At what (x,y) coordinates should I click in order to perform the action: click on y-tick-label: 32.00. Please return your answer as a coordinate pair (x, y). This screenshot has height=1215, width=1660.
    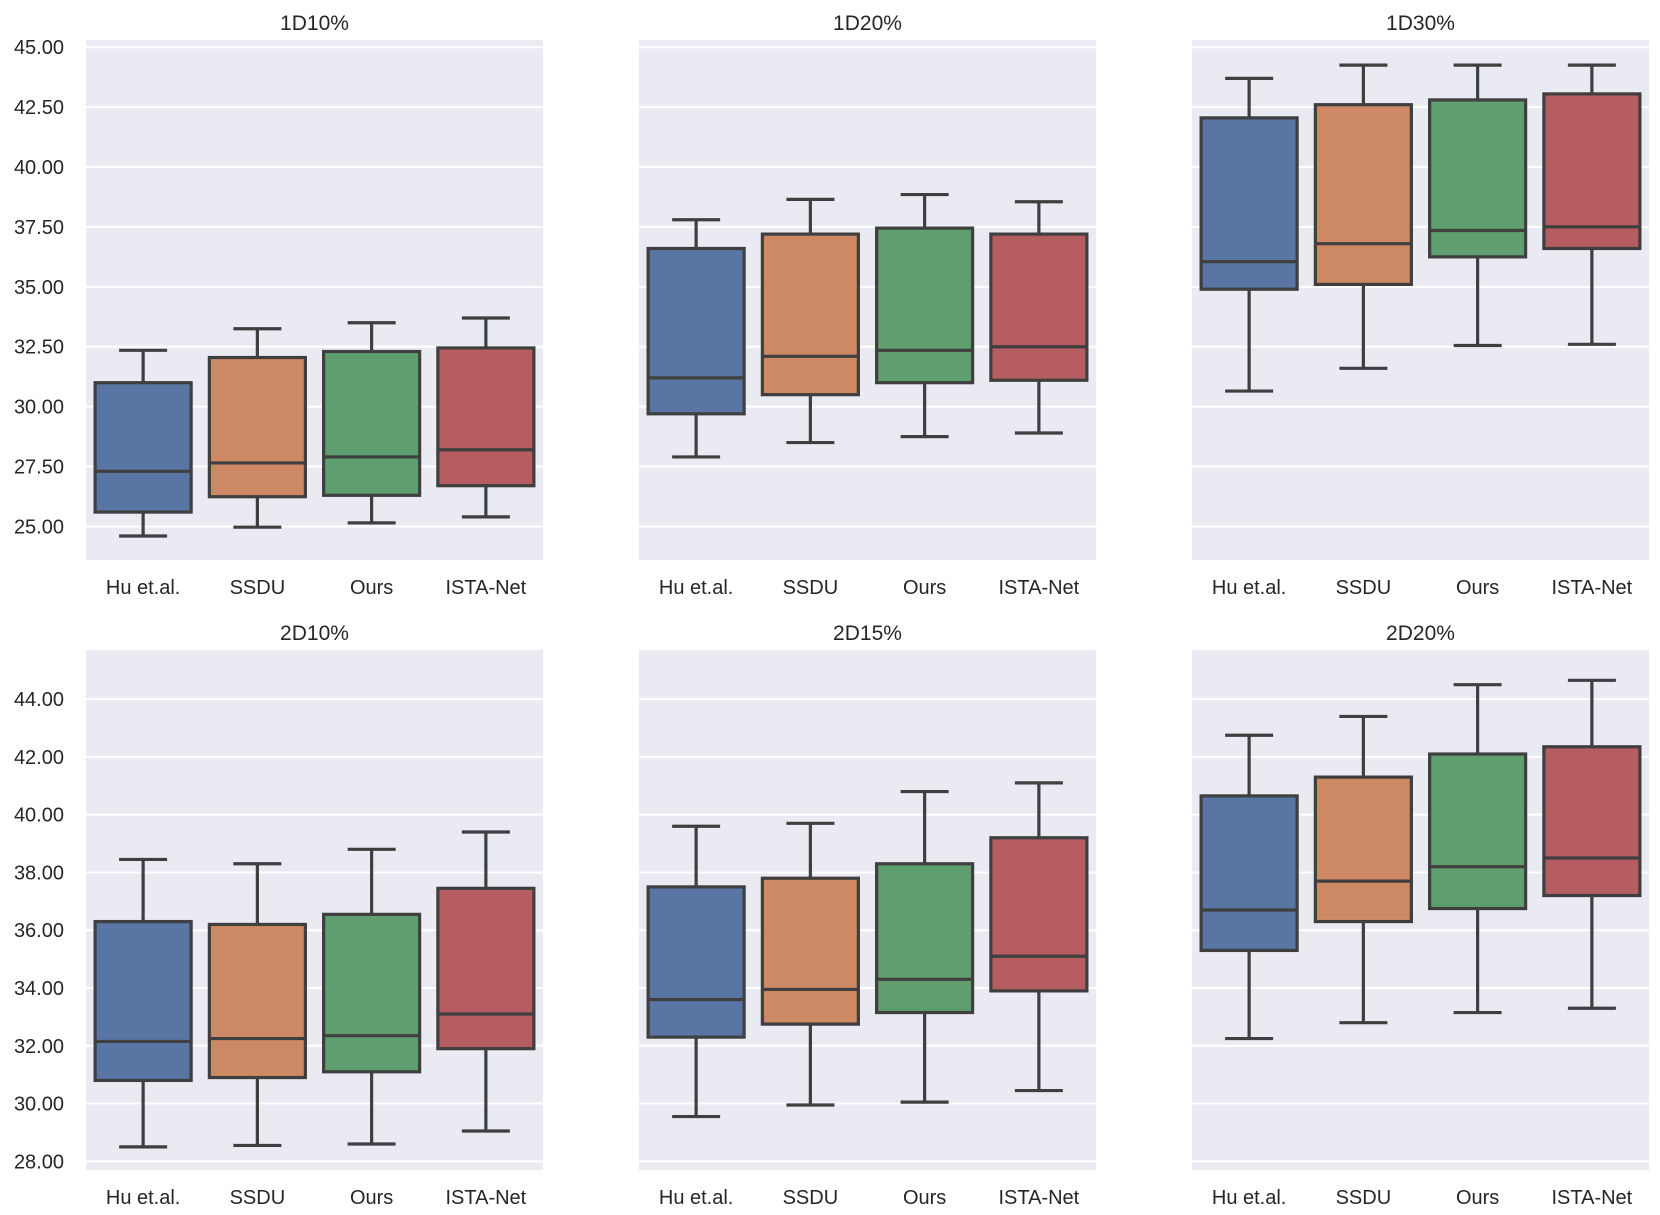
    Looking at the image, I should click on (39, 1047).